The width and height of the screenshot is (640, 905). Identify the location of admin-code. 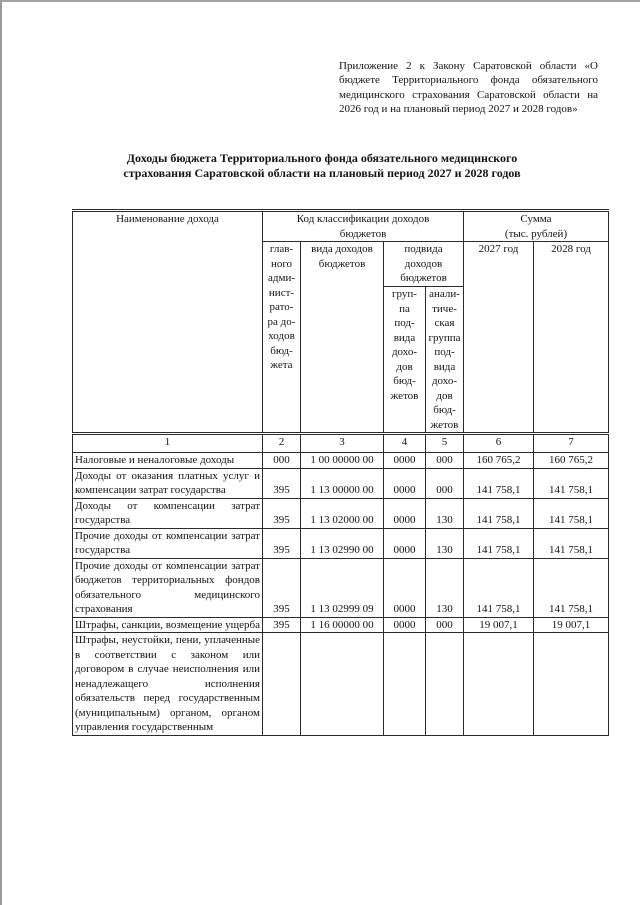
(281, 684).